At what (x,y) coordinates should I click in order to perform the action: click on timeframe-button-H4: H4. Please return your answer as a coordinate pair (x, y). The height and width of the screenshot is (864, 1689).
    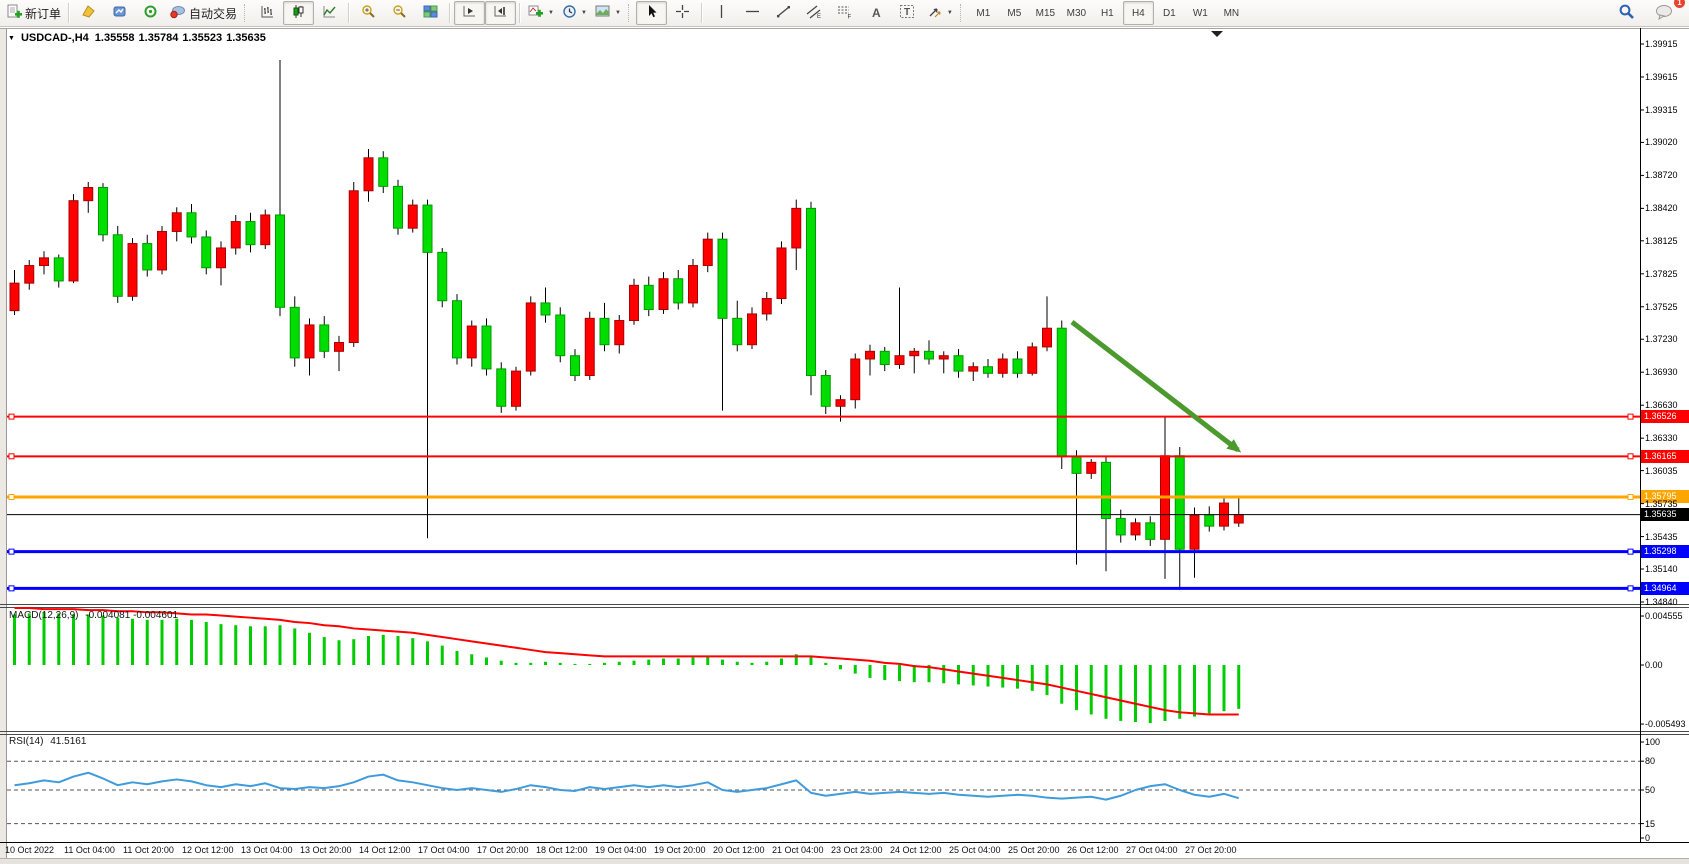
    Looking at the image, I should click on (1138, 13).